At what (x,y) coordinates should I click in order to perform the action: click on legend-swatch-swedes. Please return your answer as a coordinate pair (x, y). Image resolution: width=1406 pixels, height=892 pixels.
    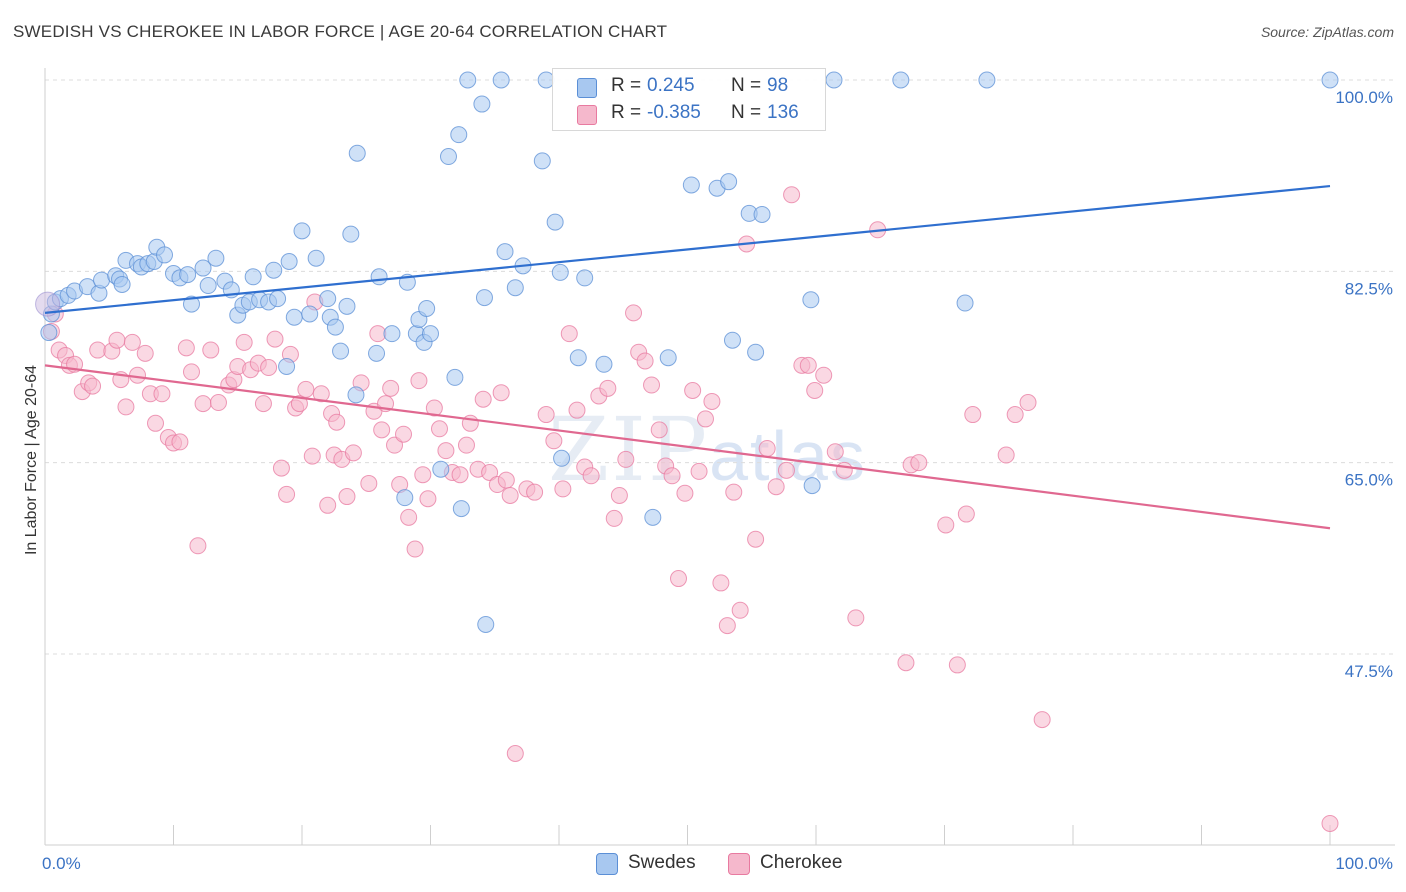
    Looking at the image, I should click on (587, 88).